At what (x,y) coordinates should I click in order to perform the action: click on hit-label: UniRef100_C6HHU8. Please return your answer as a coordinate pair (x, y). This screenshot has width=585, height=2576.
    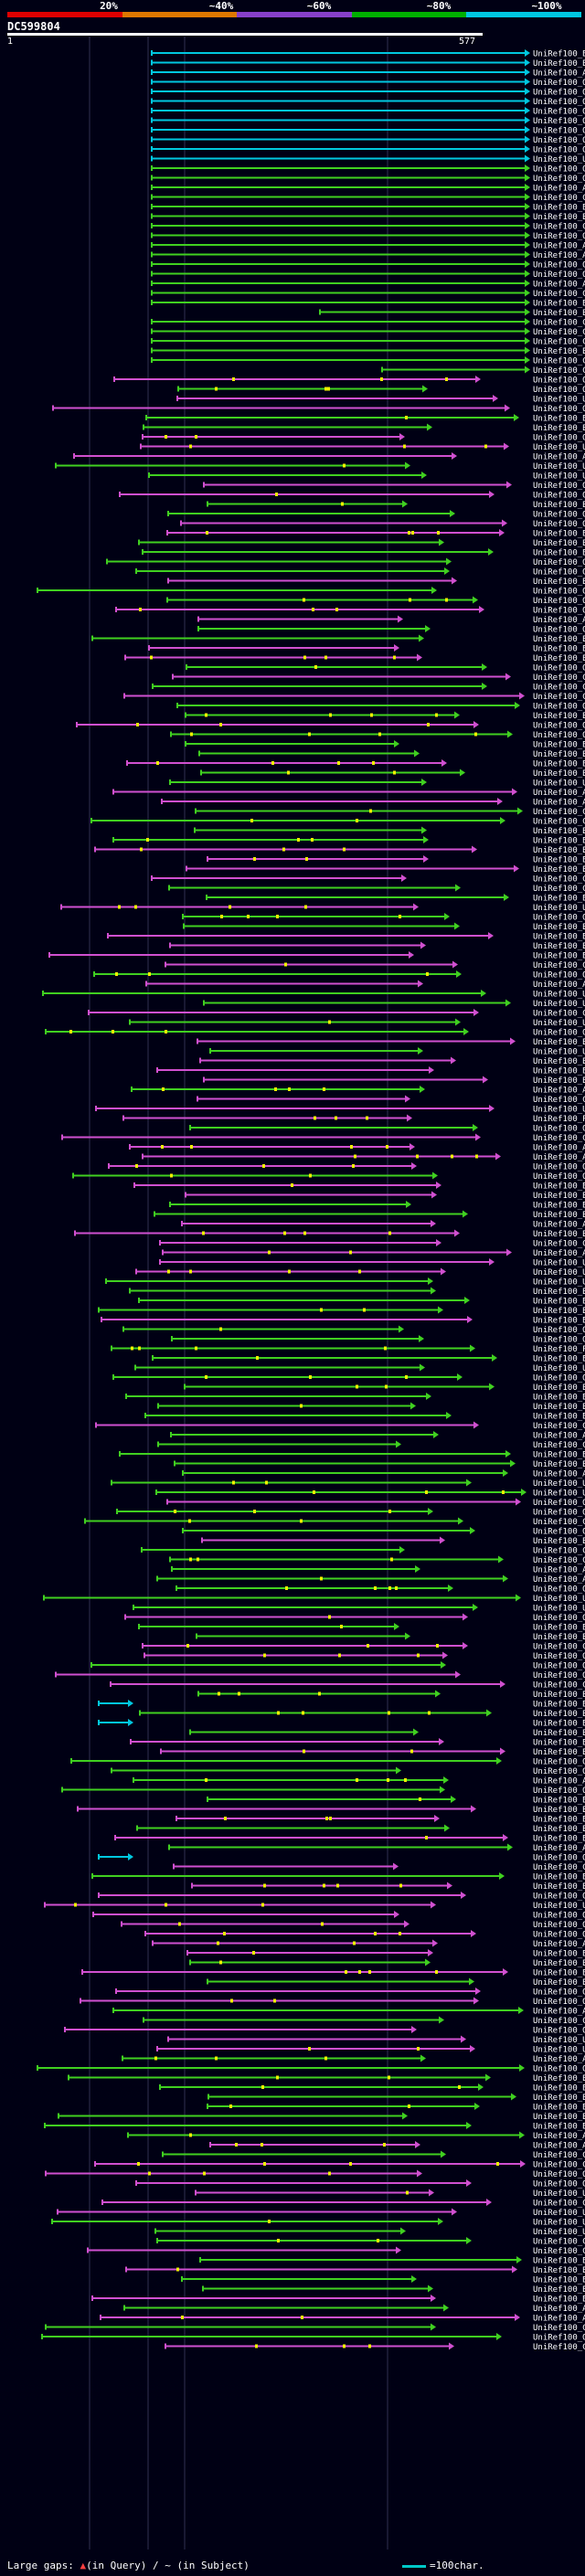
    Looking at the image, I should click on (559, 2021).